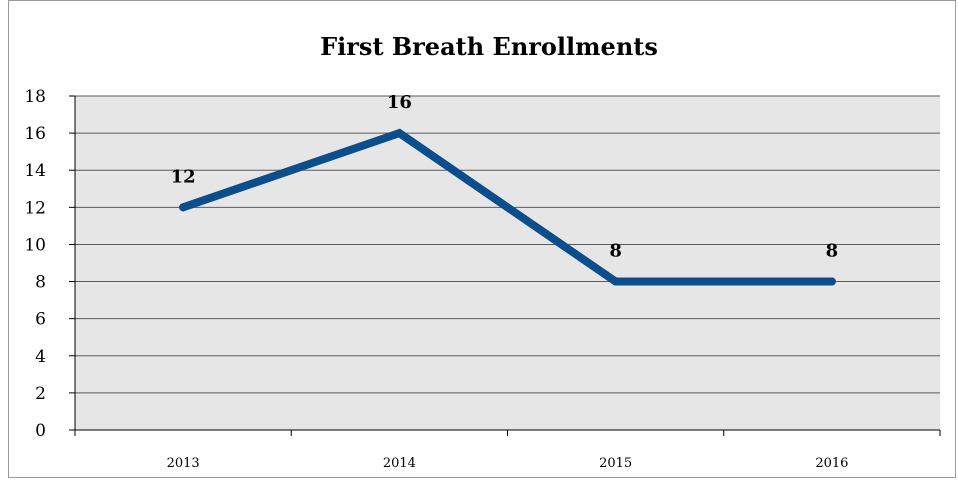  I want to click on data-label: 16, so click(399, 102).